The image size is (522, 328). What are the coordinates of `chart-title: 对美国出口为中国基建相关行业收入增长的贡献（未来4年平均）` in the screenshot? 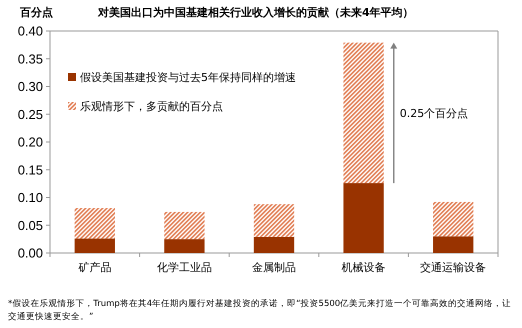 It's located at (255, 12).